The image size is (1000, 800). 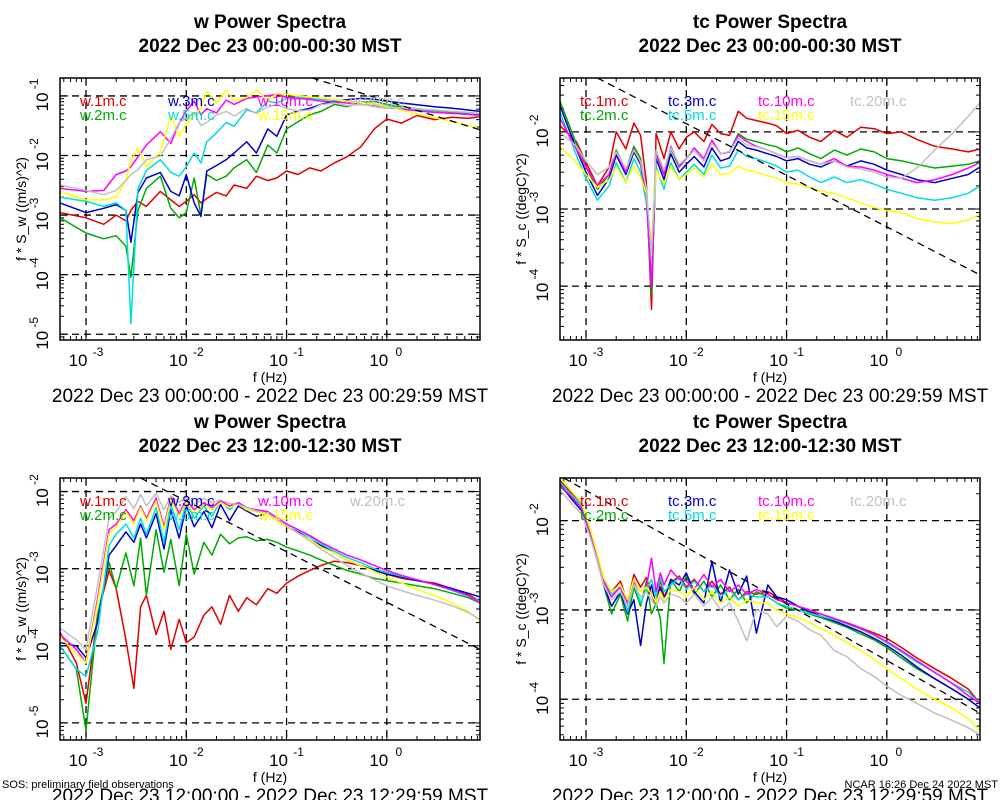 I want to click on series-line-tc-20m-c, so click(x=770, y=612).